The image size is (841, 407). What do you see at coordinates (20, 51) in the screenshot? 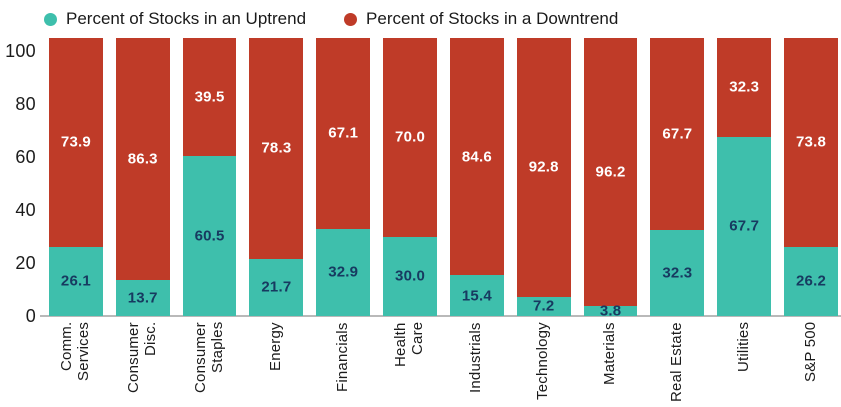
I see `y-tick-label: 100` at bounding box center [20, 51].